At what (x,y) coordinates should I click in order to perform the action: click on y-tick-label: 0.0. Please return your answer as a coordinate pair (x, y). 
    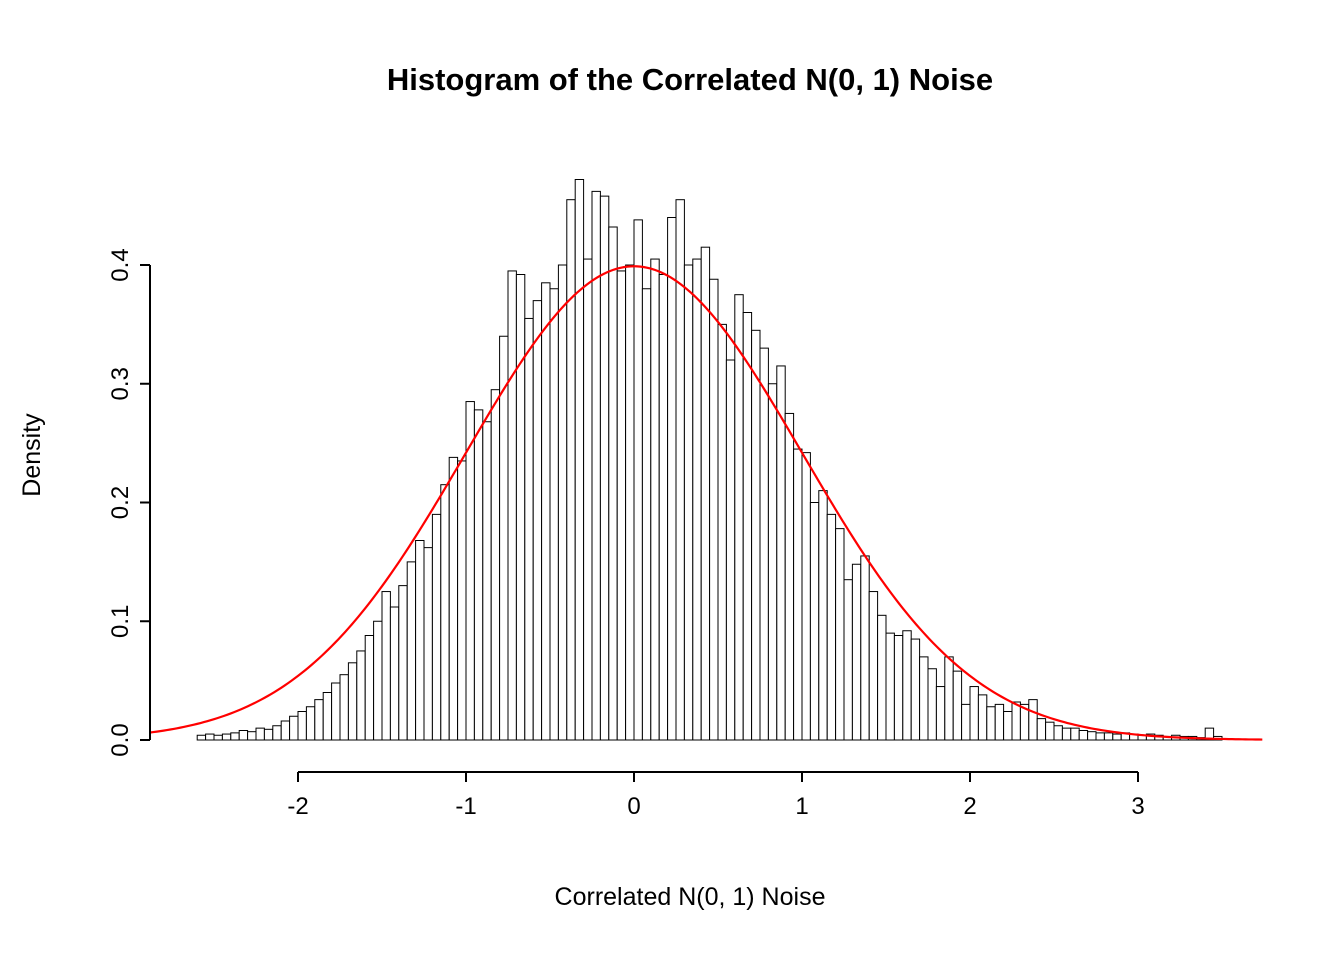
    Looking at the image, I should click on (120, 739).